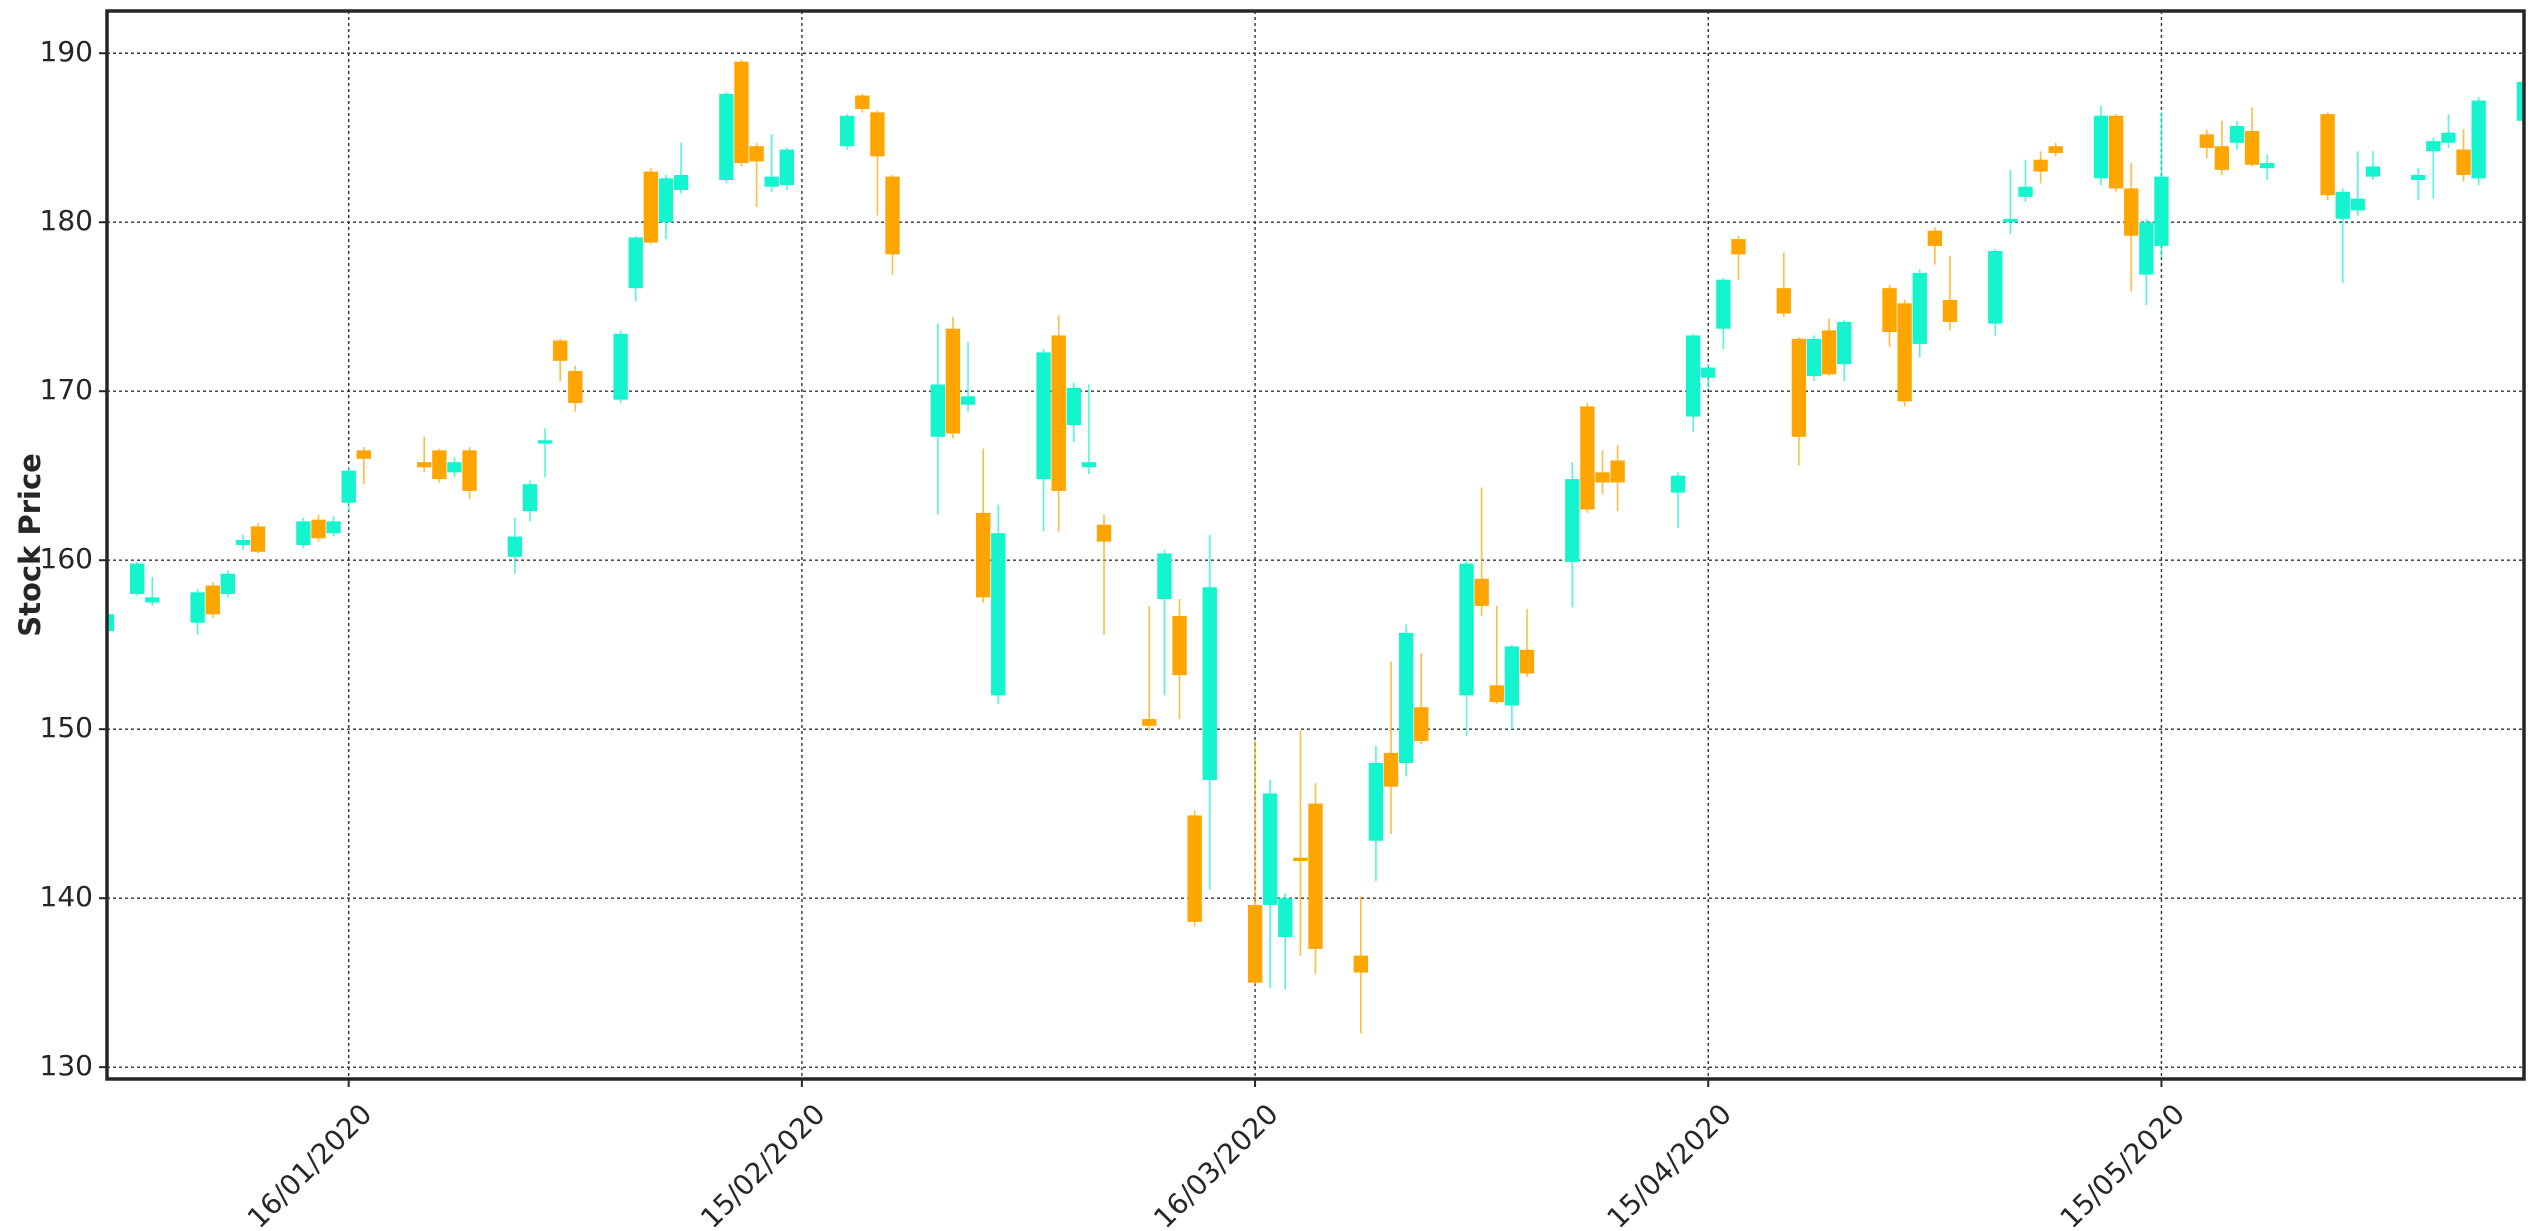 This screenshot has width=2537, height=1231. Describe the element at coordinates (2122, 1164) in the screenshot. I see `x-tick-label: 15/05/2020` at that location.